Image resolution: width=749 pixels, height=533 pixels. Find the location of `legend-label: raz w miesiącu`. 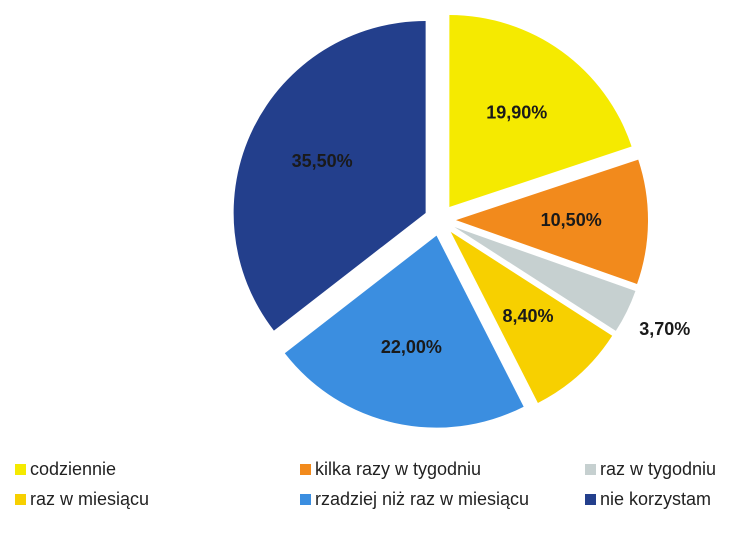

legend-label: raz w miesiącu is located at coordinates (89, 499).